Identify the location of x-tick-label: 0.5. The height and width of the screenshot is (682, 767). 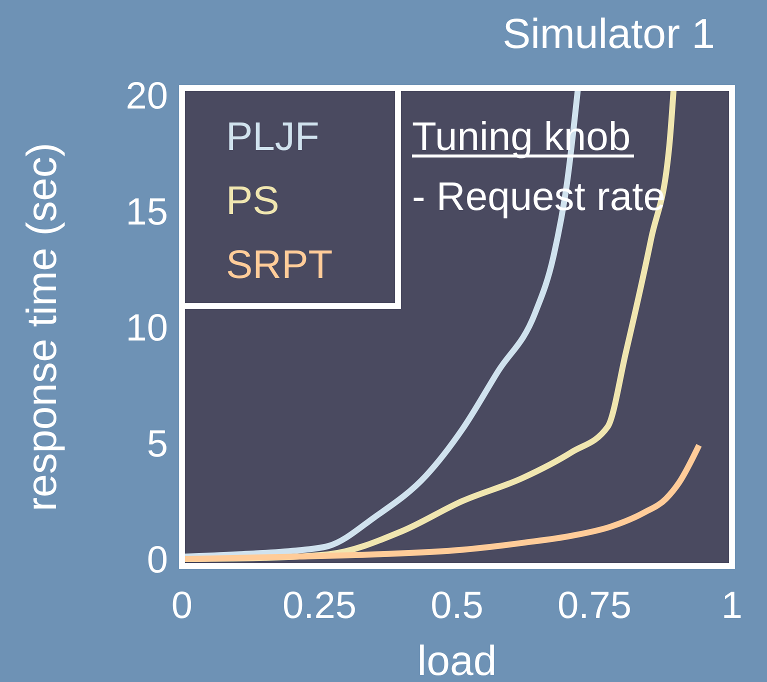
(457, 606).